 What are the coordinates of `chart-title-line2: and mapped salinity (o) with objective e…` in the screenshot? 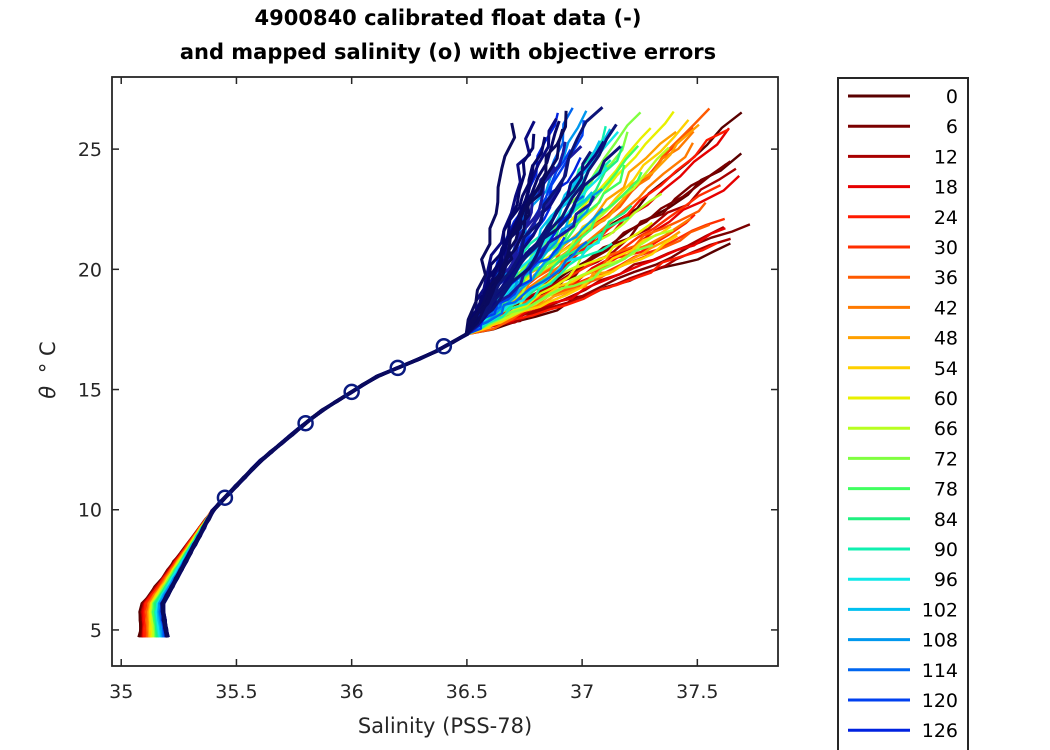 It's located at (448, 52).